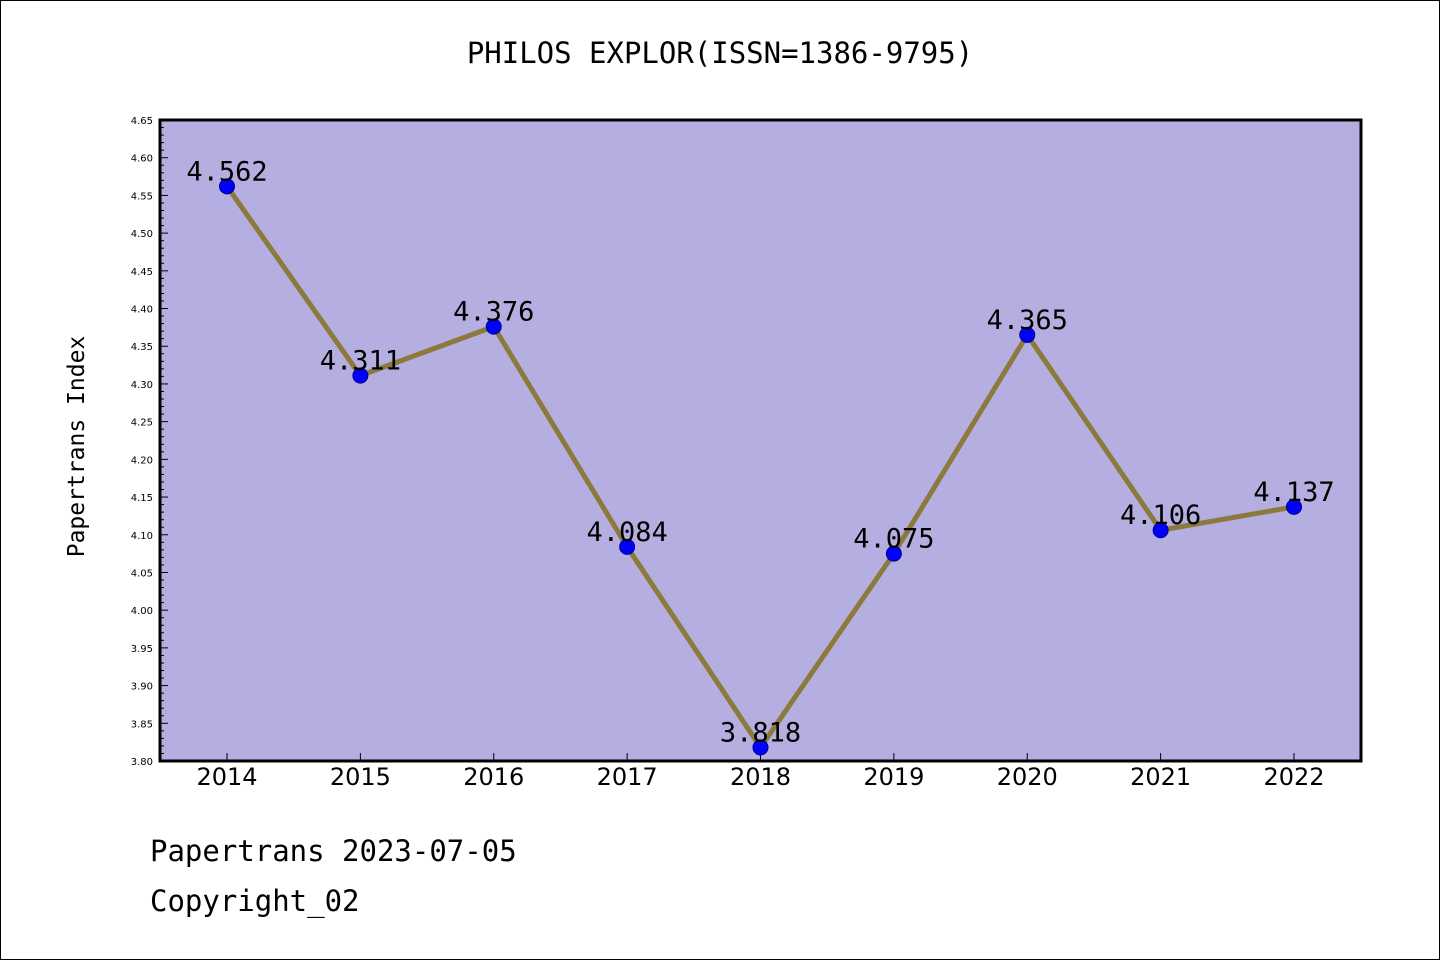 The height and width of the screenshot is (960, 1440). What do you see at coordinates (627, 777) in the screenshot?
I see `x-tick-label: 2017` at bounding box center [627, 777].